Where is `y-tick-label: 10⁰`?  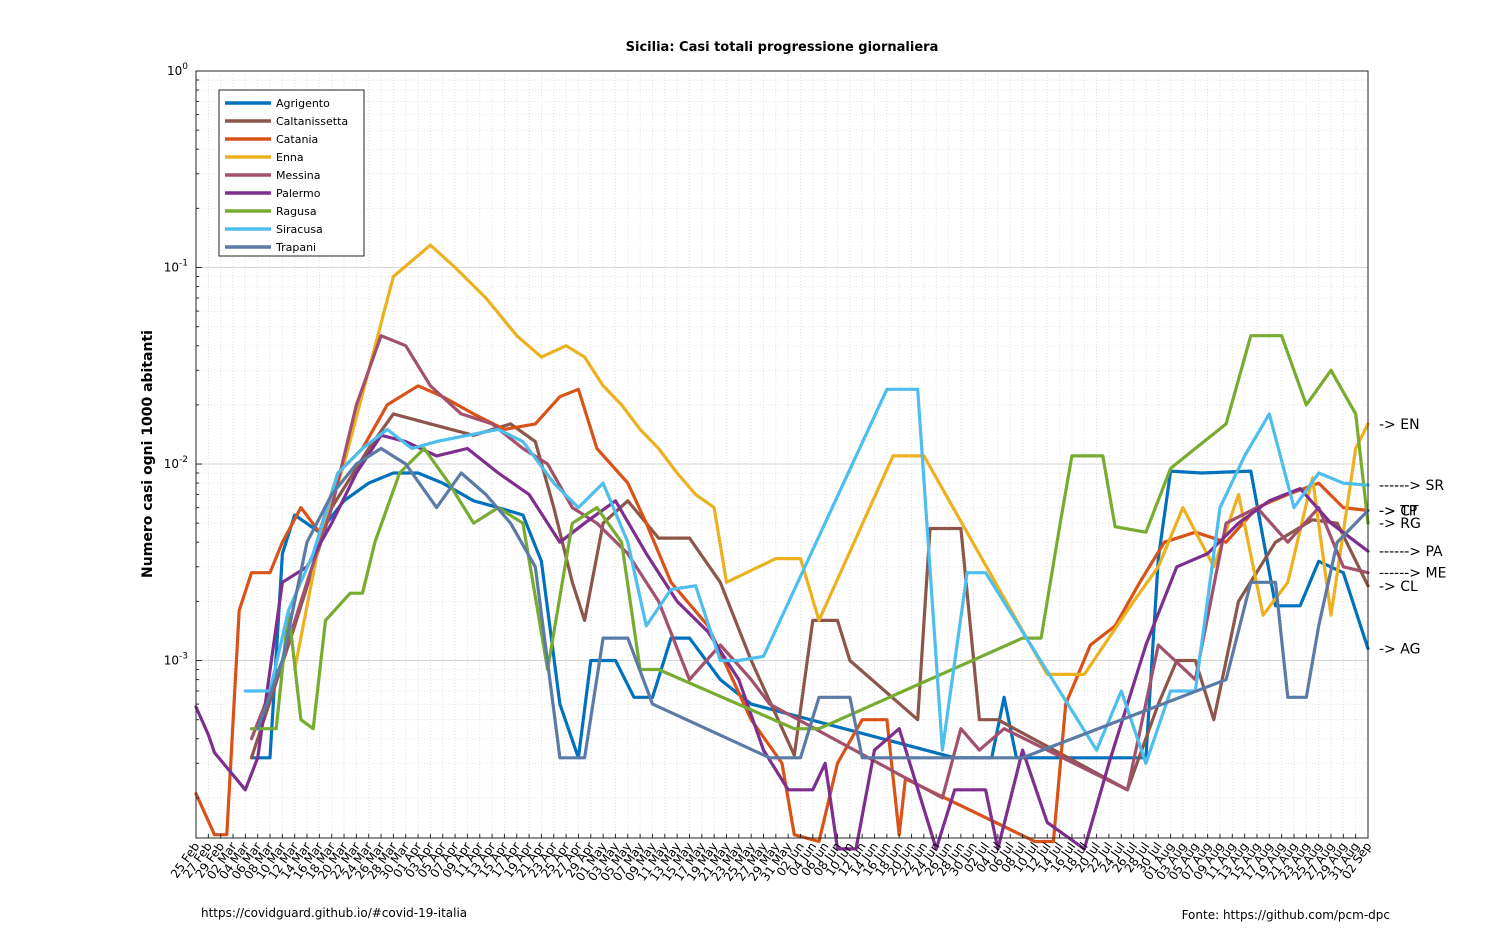 y-tick-label: 10⁰ is located at coordinates (177, 70).